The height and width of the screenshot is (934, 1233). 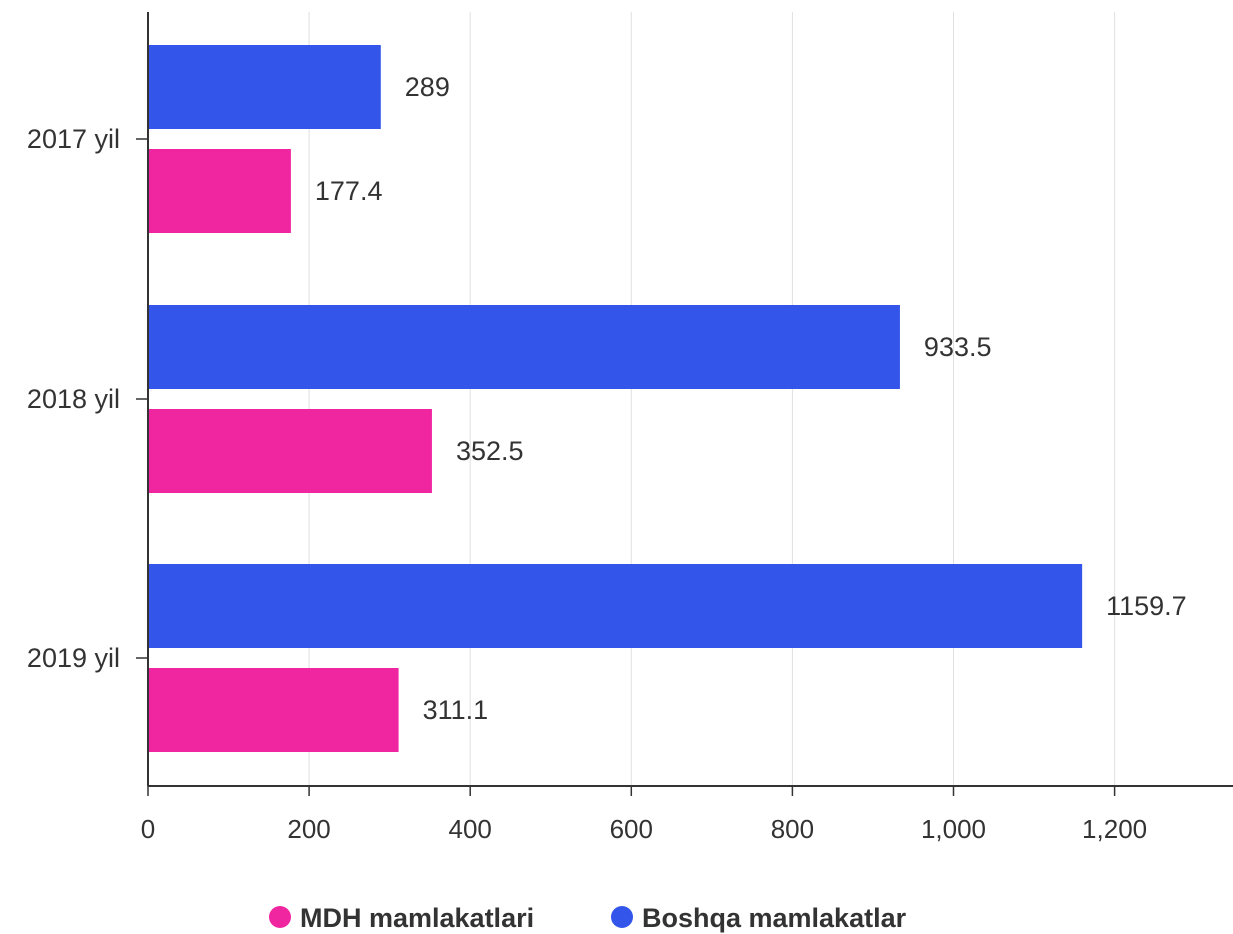 I want to click on y-tick-label: 2018 yil, so click(x=73, y=399).